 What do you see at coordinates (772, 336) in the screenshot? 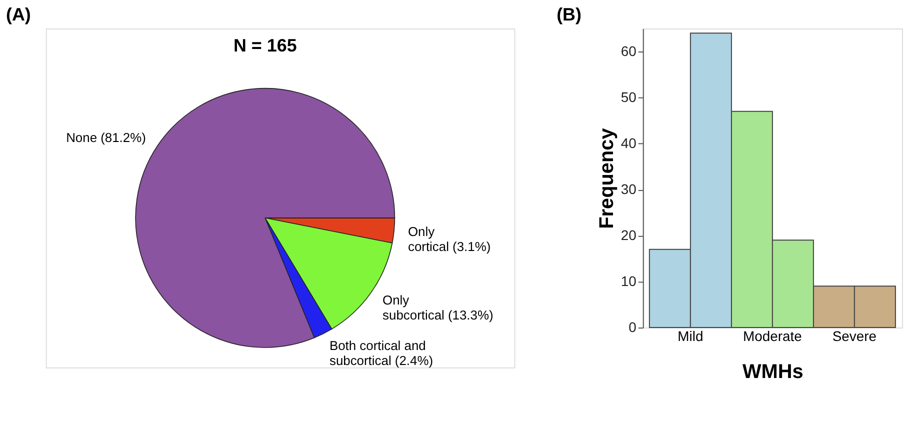
I see `x-tick-label: Moderate` at bounding box center [772, 336].